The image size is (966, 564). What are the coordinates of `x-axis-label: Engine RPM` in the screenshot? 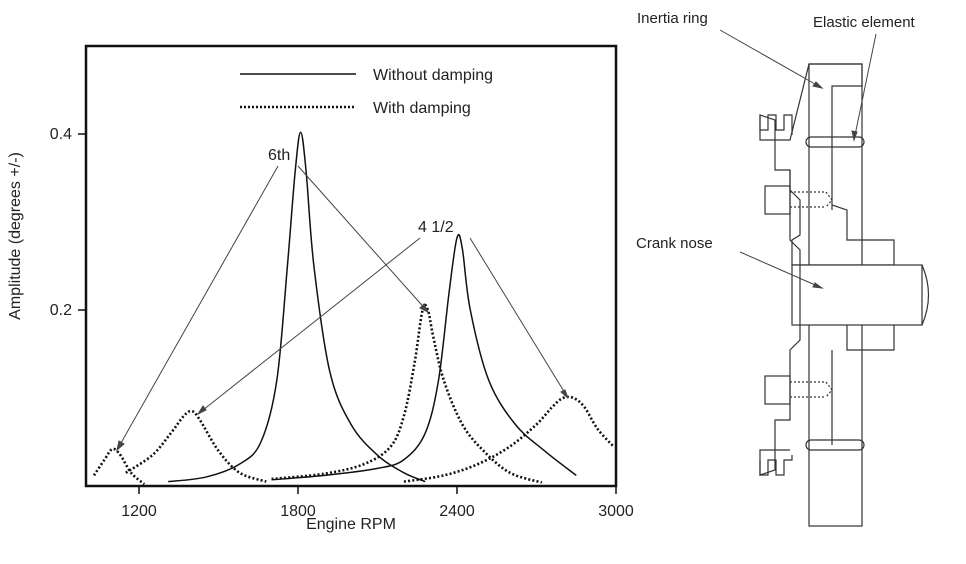 It's located at (351, 524).